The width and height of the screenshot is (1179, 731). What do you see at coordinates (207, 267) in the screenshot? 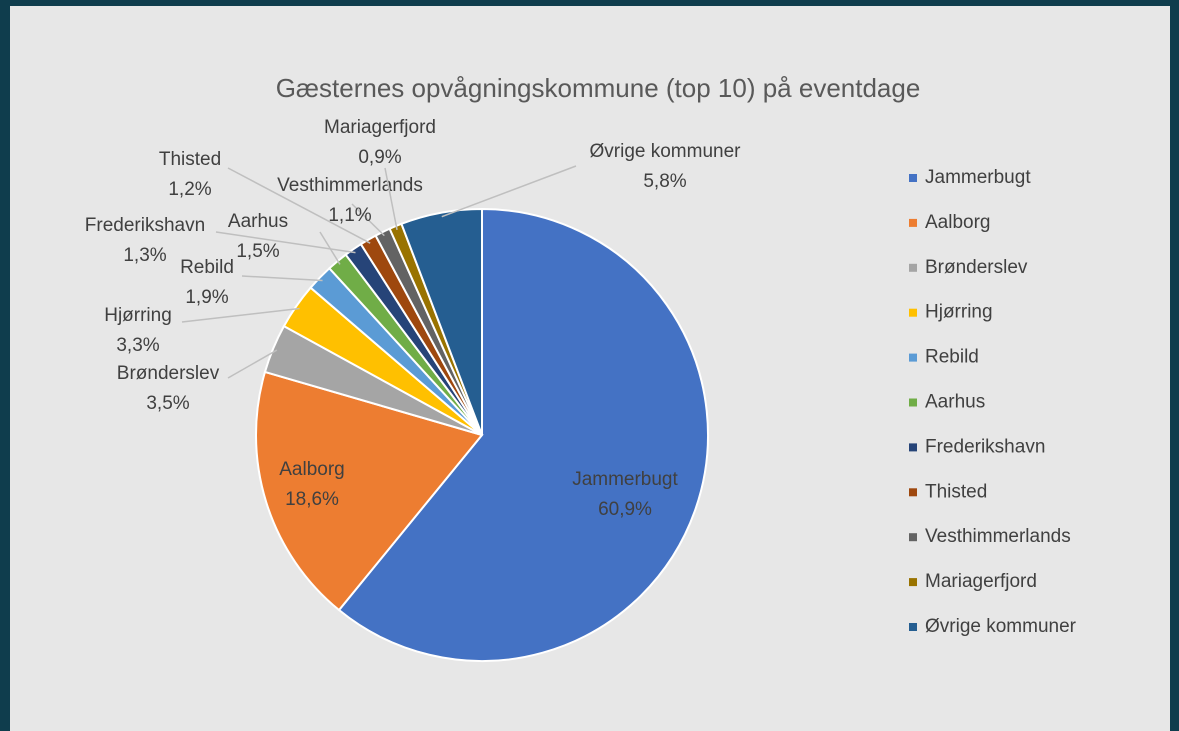
I see `data-label-name: Rebild` at bounding box center [207, 267].